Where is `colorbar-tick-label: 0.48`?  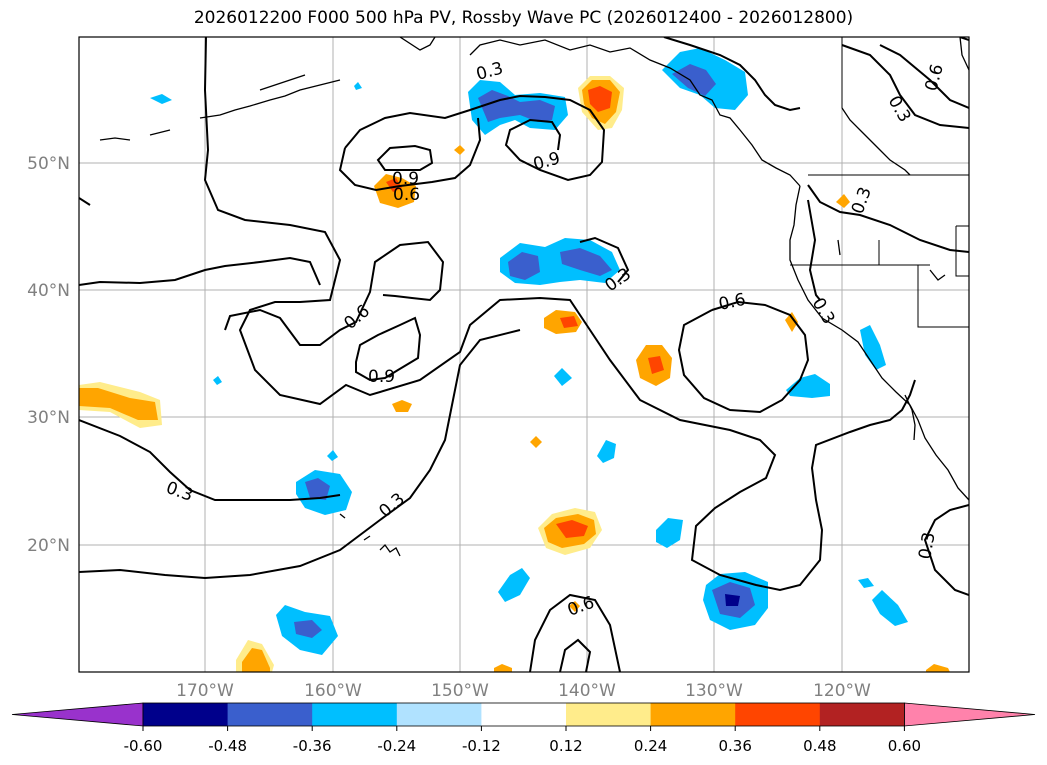 colorbar-tick-label: 0.48 is located at coordinates (819, 746).